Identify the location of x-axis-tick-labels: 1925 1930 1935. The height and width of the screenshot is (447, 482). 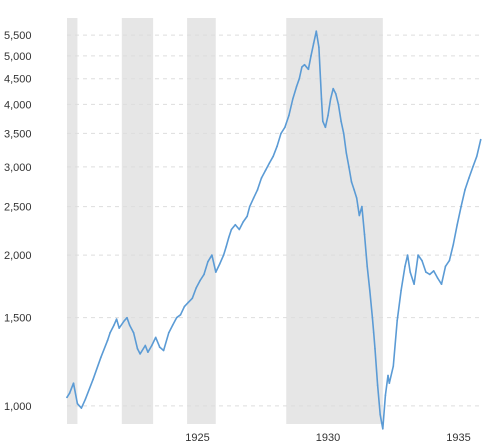
(327, 438).